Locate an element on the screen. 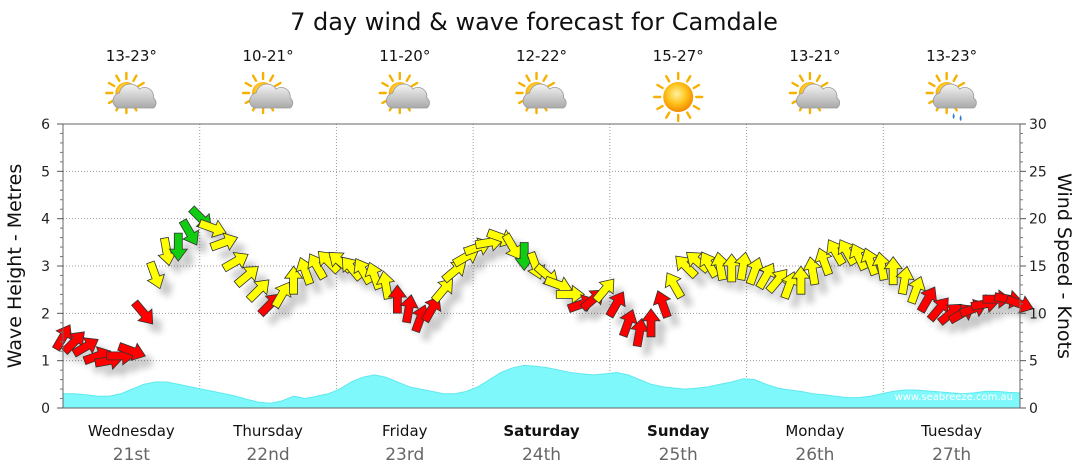 The width and height of the screenshot is (1080, 475). chart-title: 7 day wind & wave forecast for Camdale is located at coordinates (534, 22).